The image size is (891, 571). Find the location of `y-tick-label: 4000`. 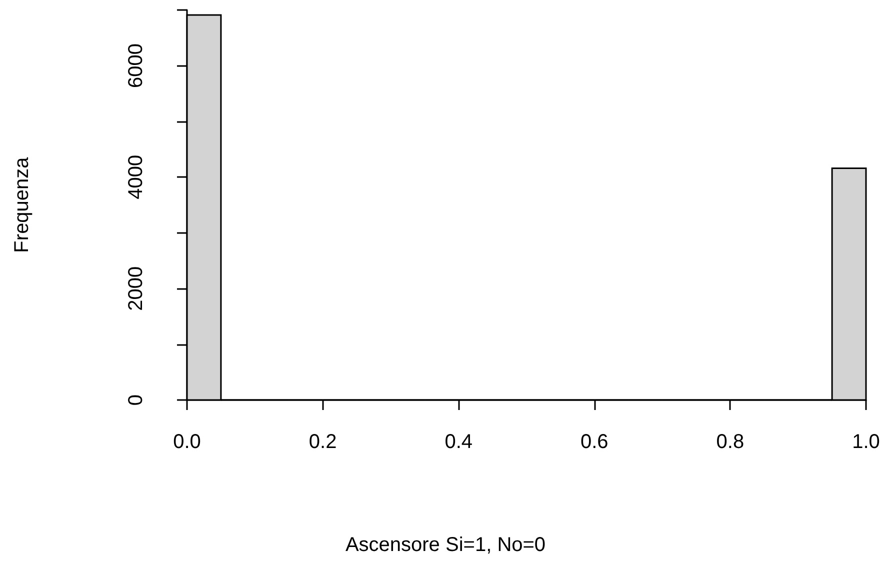

y-tick-label: 4000 is located at coordinates (136, 177).